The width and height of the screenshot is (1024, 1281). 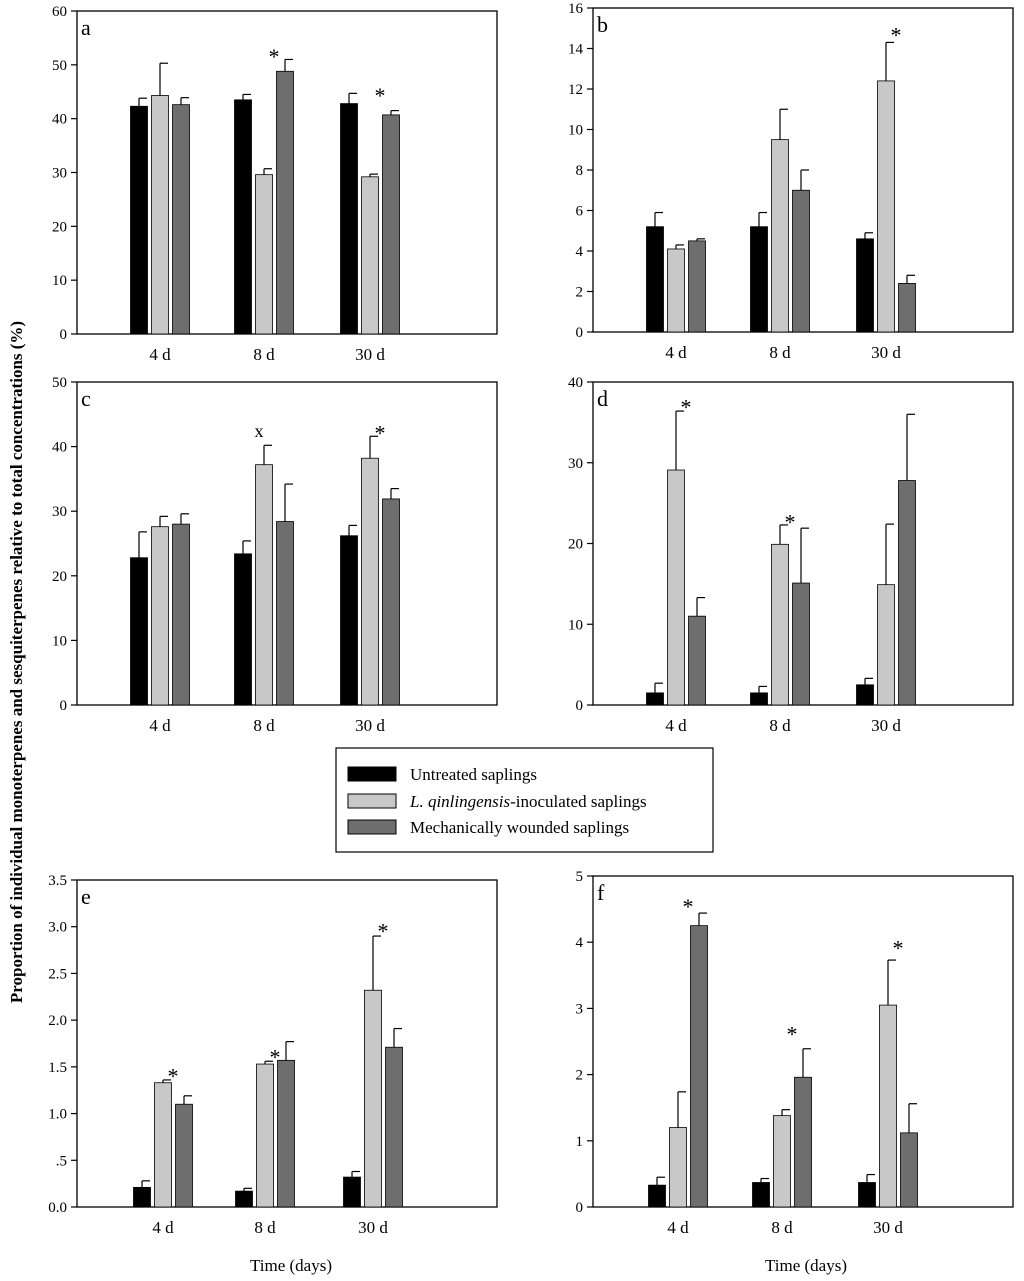 I want to click on panel-e-ytick-label: .5, so click(x=61, y=1161).